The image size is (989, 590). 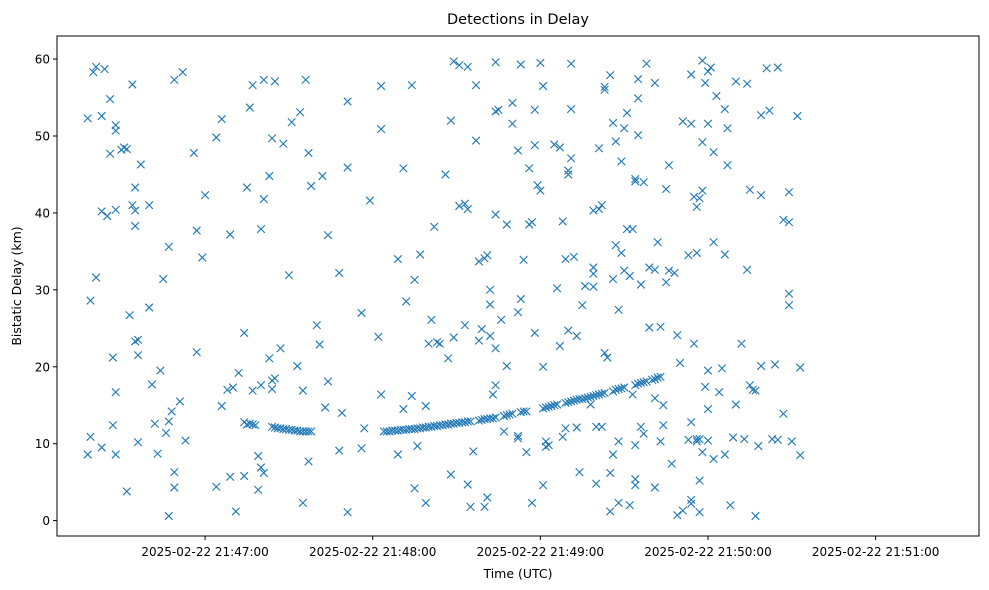 What do you see at coordinates (42, 137) in the screenshot?
I see `y-tick-label: 50` at bounding box center [42, 137].